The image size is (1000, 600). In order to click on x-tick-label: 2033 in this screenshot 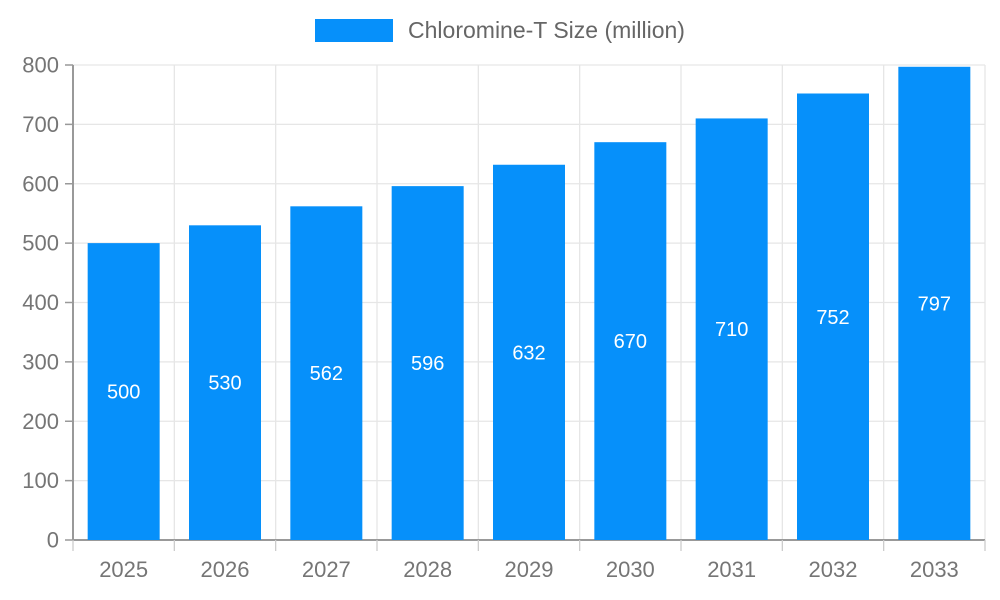, I will do `click(934, 569)`.